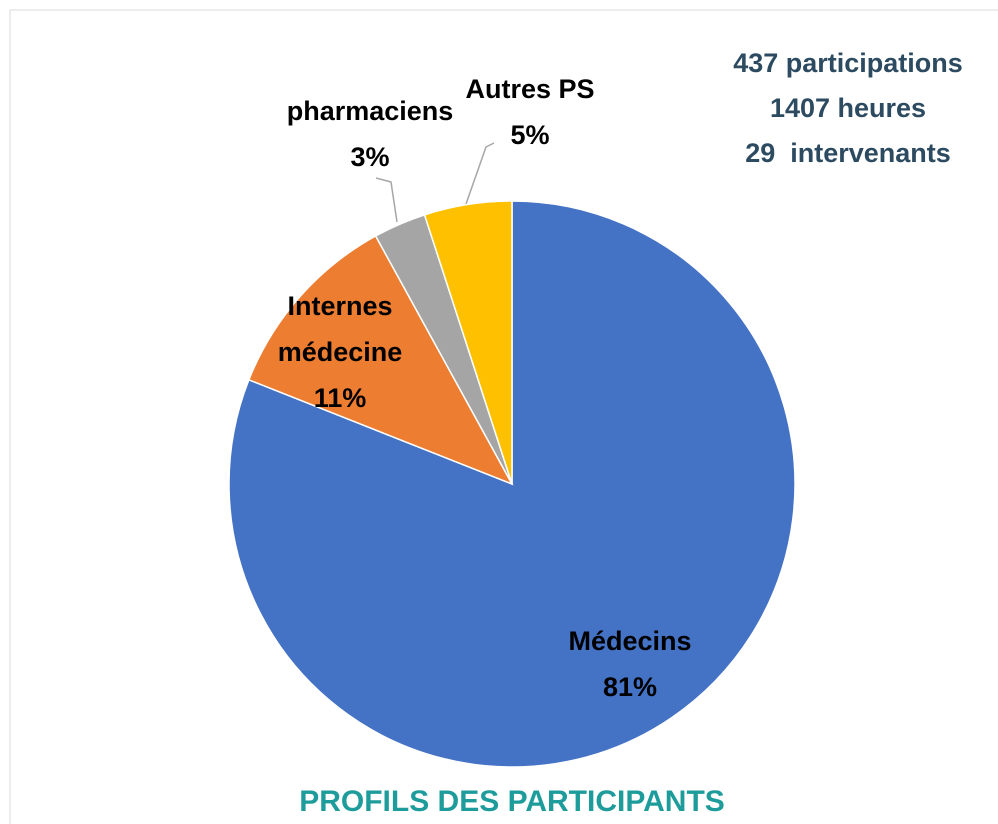 The height and width of the screenshot is (824, 998). Describe the element at coordinates (848, 63) in the screenshot. I see `annotation: 437 participations` at that location.